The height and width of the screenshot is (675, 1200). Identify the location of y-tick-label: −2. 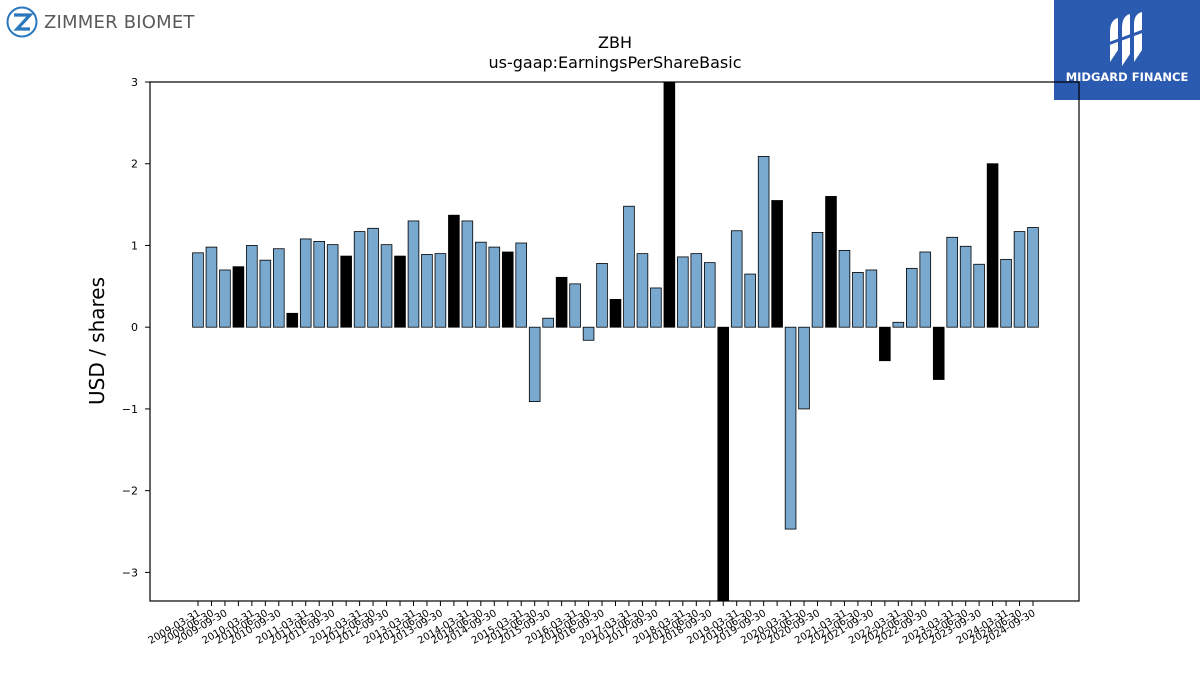
(130, 491).